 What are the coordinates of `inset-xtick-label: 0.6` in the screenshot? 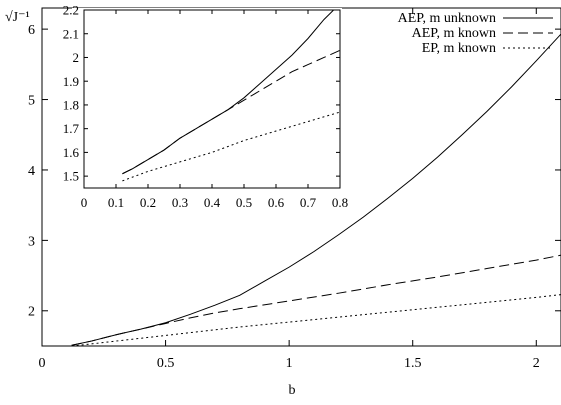 It's located at (276, 202).